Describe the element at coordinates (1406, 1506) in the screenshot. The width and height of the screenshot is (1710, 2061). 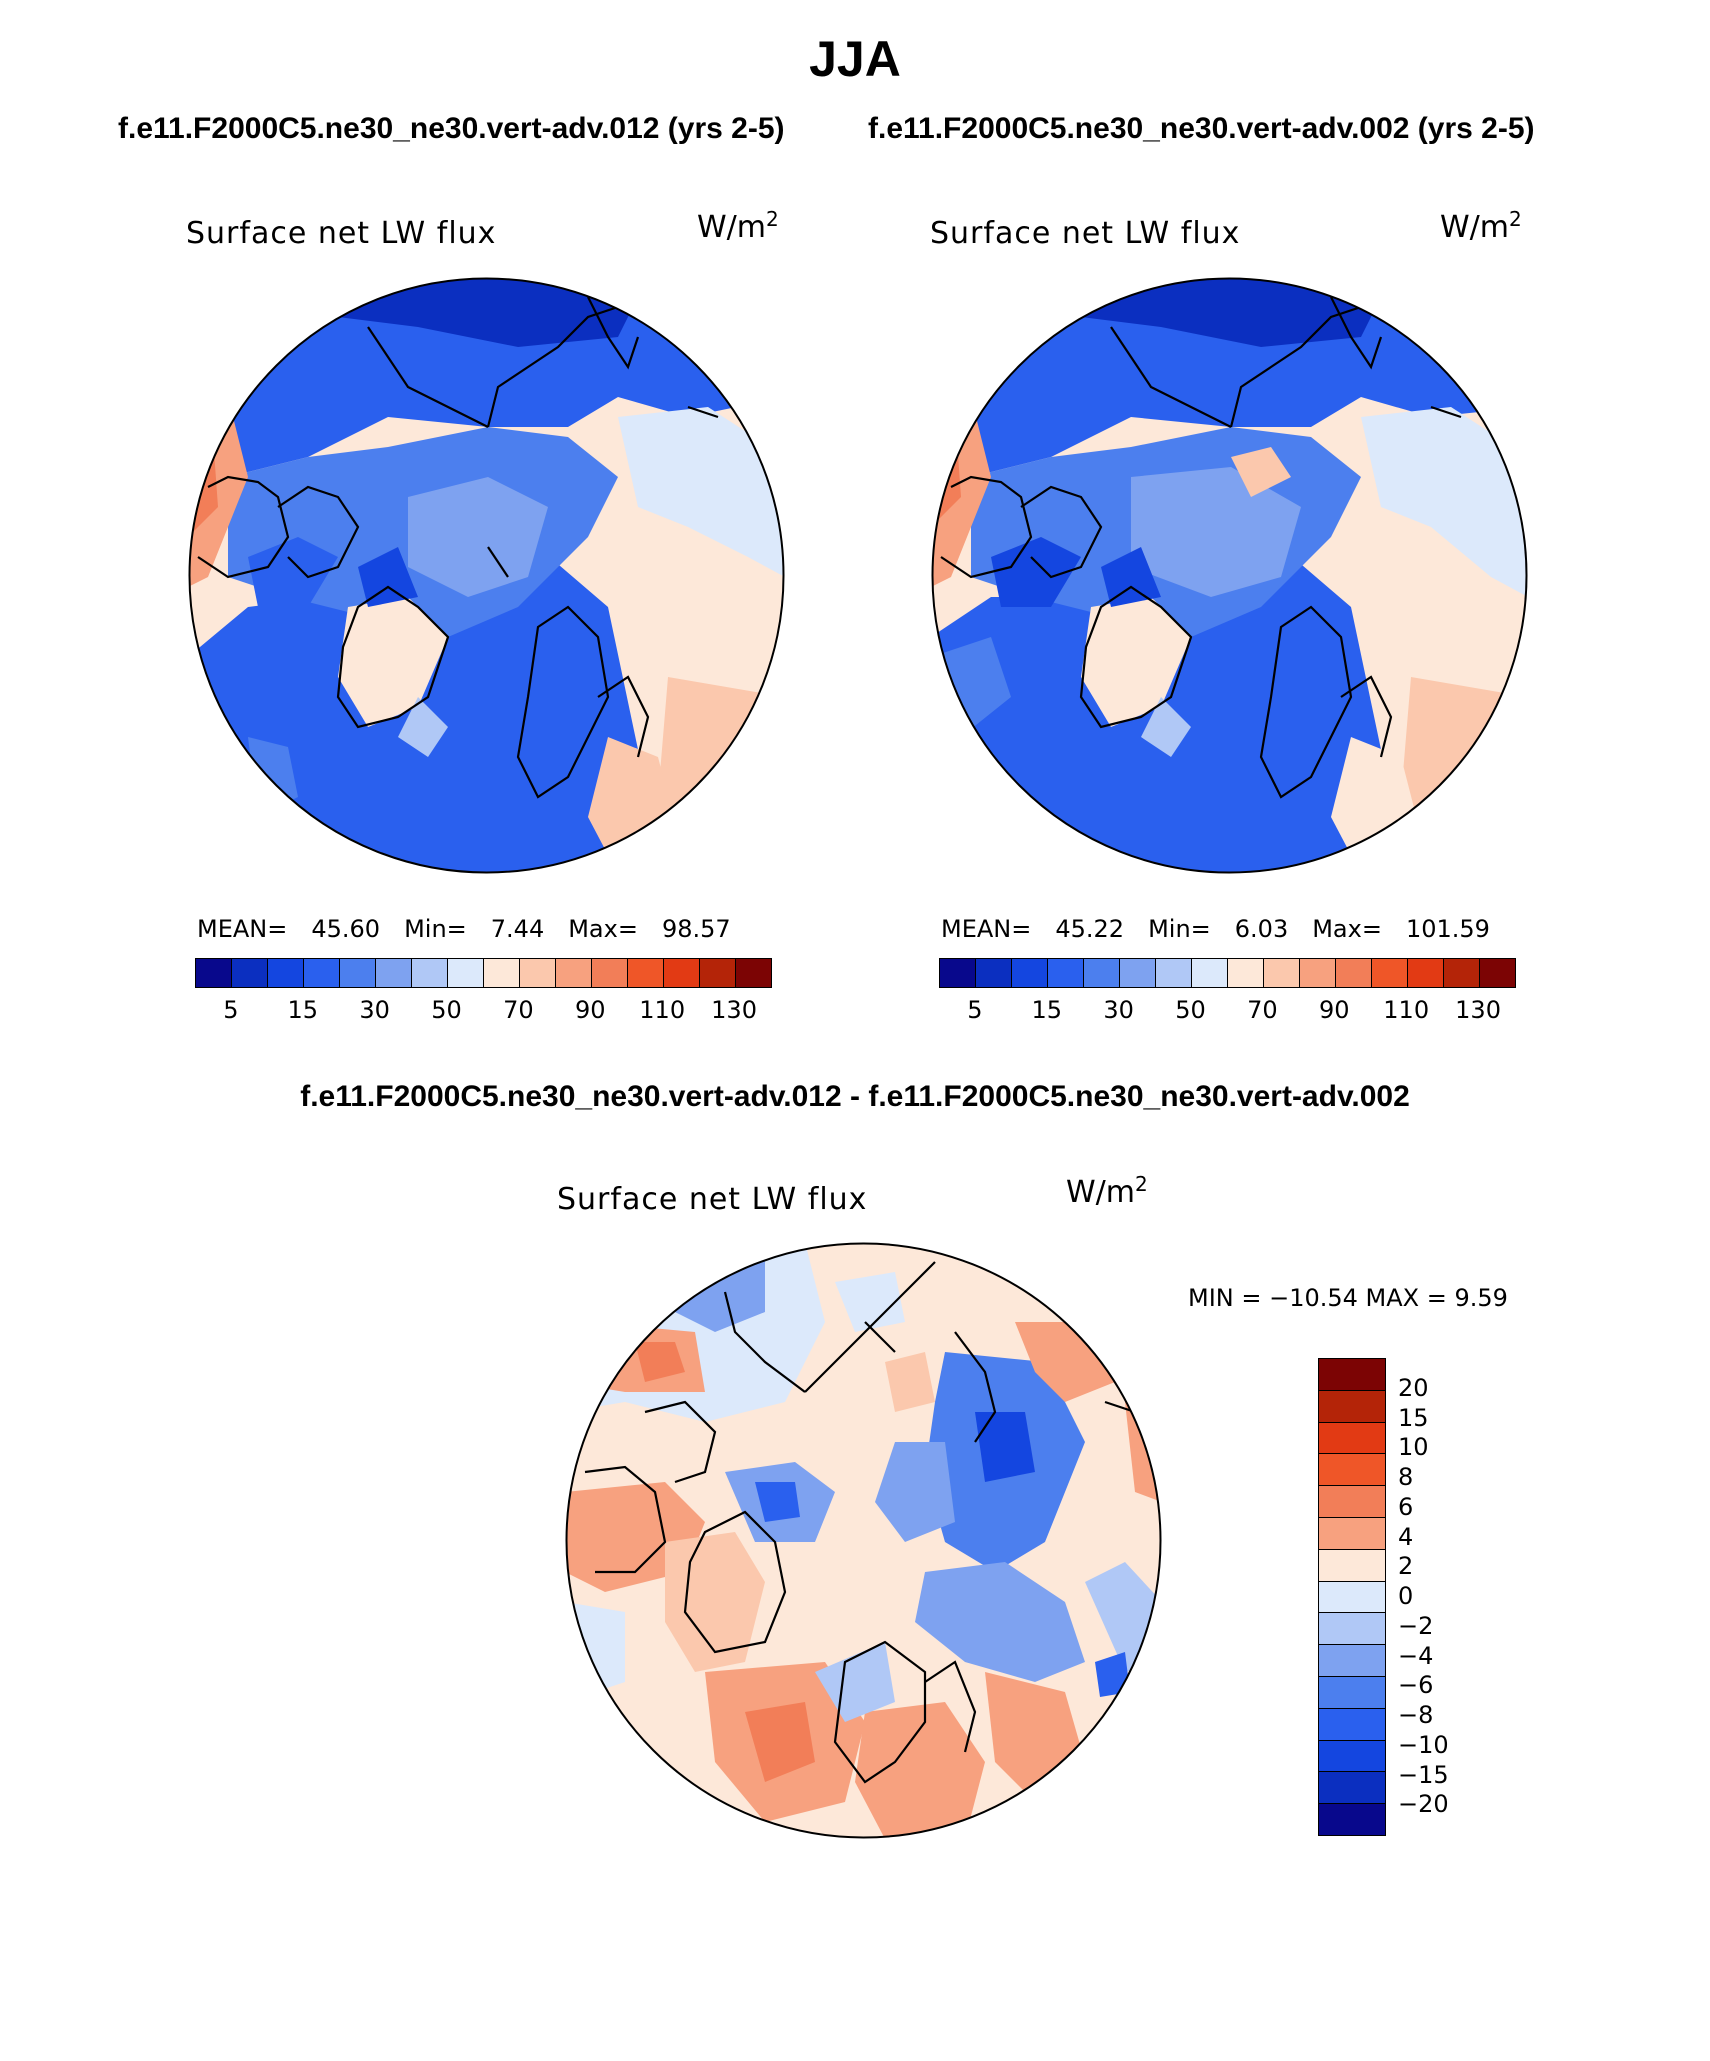
I see `colorbar-tick-label: 6` at that location.